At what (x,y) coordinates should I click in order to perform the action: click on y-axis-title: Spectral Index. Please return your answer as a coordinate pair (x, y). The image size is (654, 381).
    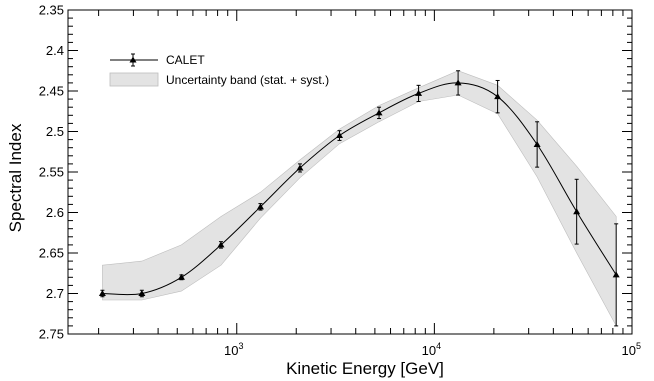
    Looking at the image, I should click on (15, 177).